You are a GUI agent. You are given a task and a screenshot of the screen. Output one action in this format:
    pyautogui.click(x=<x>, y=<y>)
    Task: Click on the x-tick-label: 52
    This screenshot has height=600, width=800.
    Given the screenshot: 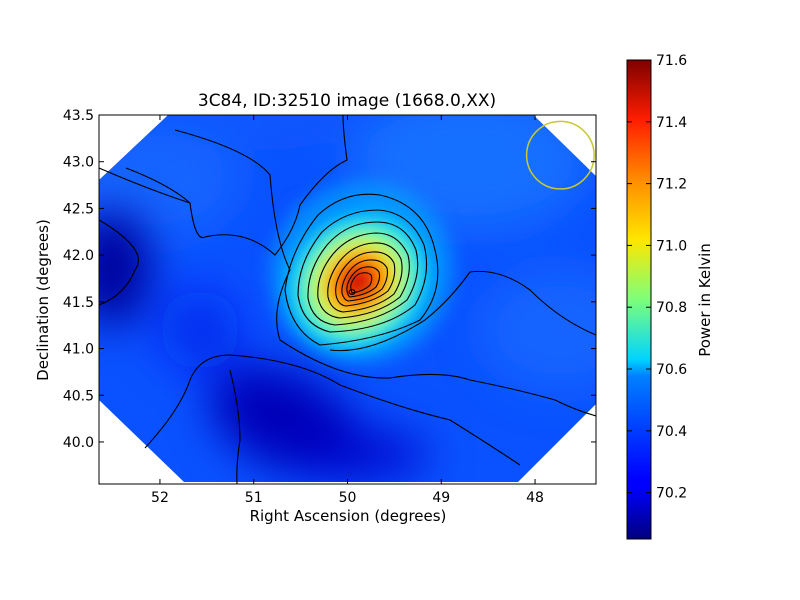 What is the action you would take?
    pyautogui.click(x=160, y=498)
    